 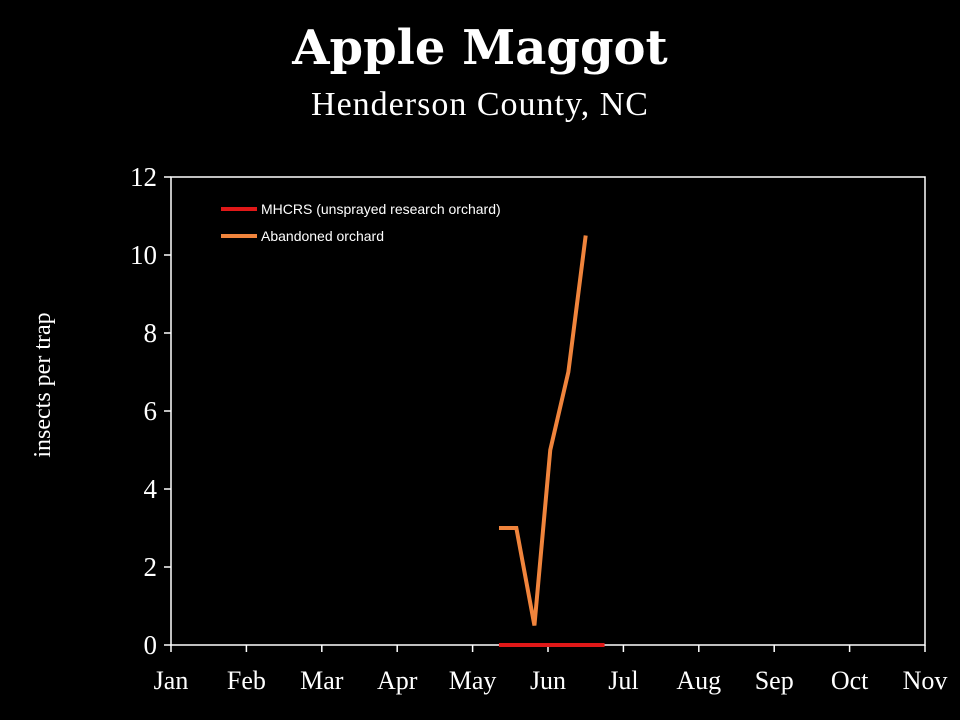 I want to click on x-tick-label: Sep, so click(x=774, y=680).